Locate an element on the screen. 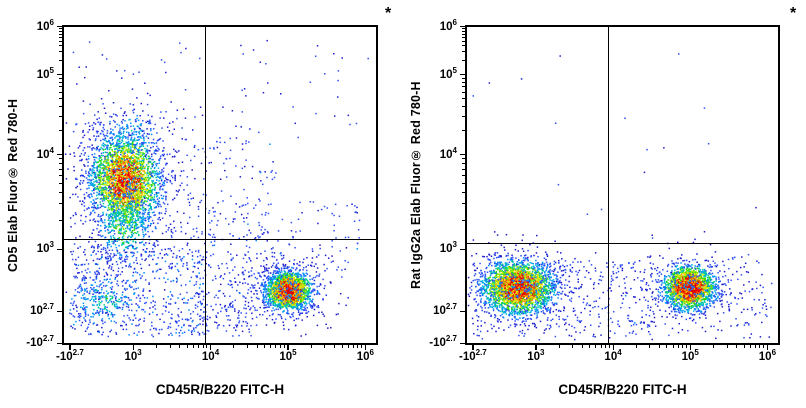 This screenshot has height=408, width=806. y-tick-label: -102.7 is located at coordinates (40, 342).